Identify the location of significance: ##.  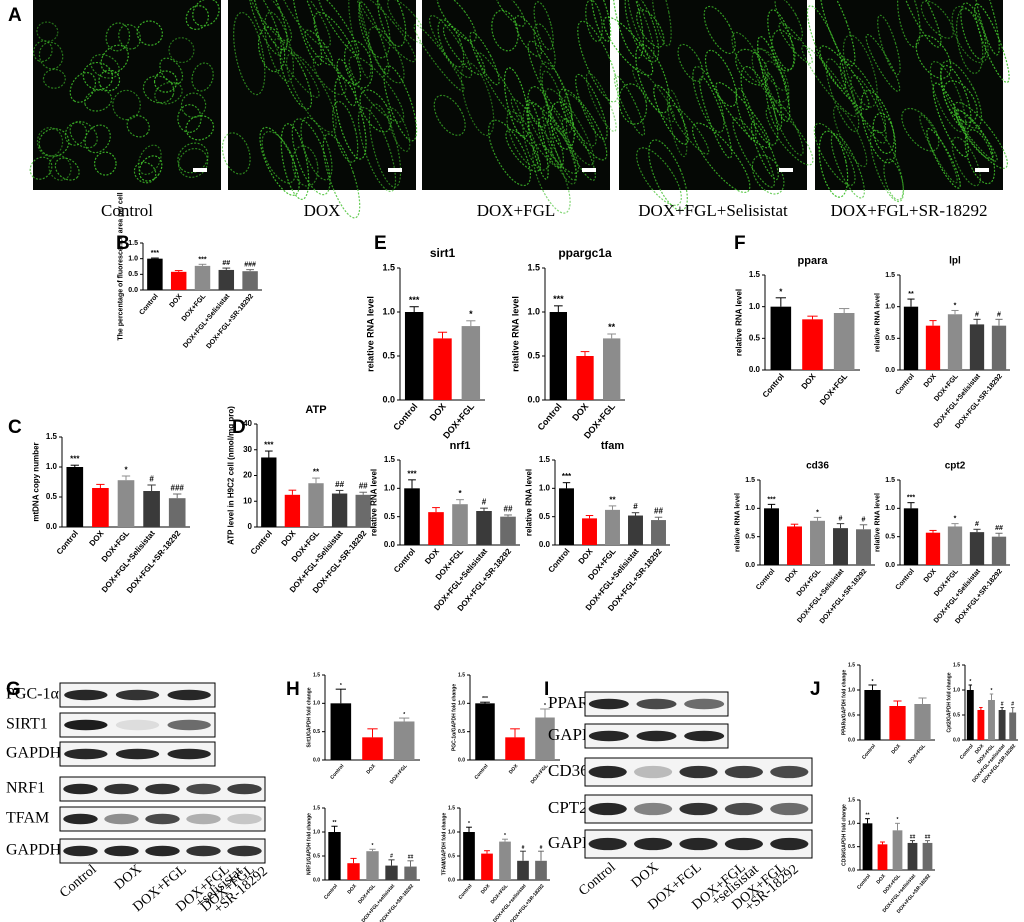
(658, 511).